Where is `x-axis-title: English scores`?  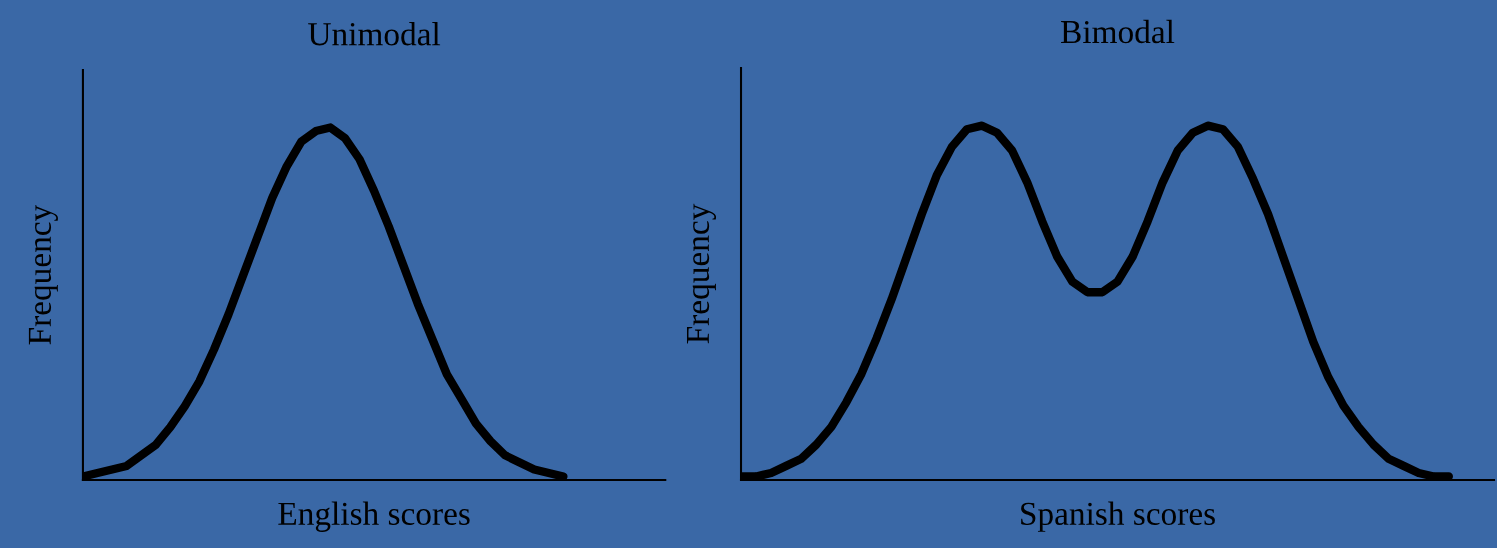 x-axis-title: English scores is located at coordinates (374, 516).